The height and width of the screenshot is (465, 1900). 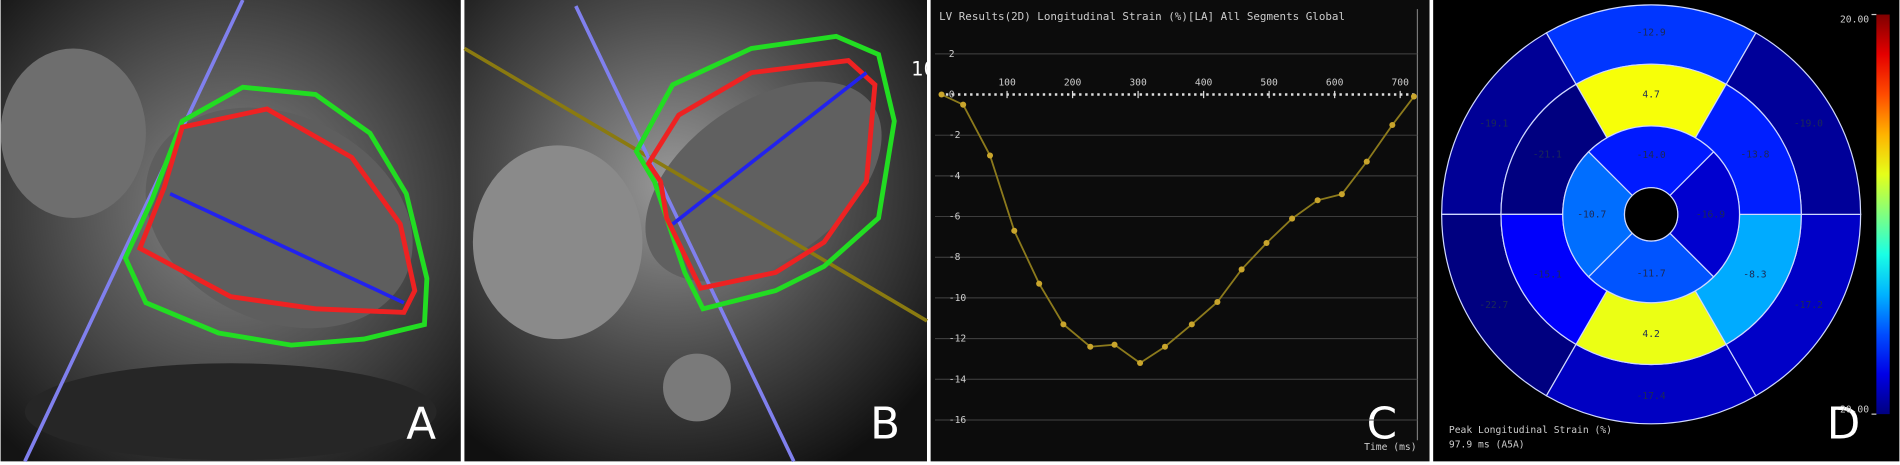 I want to click on segment-label: -16.9, so click(x=1710, y=214).